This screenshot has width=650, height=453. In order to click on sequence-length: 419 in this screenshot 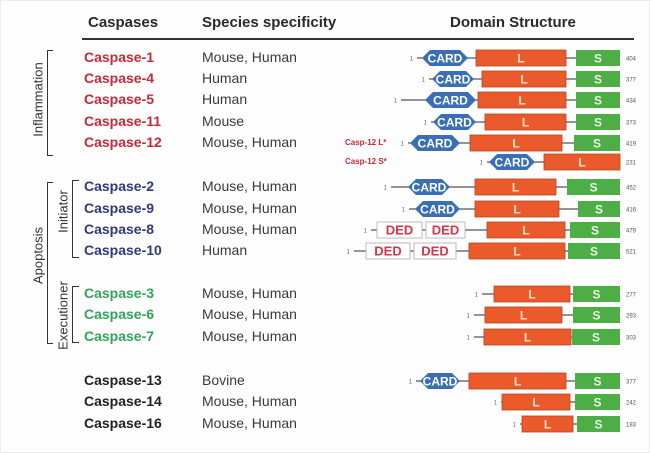, I will do `click(631, 145)`.